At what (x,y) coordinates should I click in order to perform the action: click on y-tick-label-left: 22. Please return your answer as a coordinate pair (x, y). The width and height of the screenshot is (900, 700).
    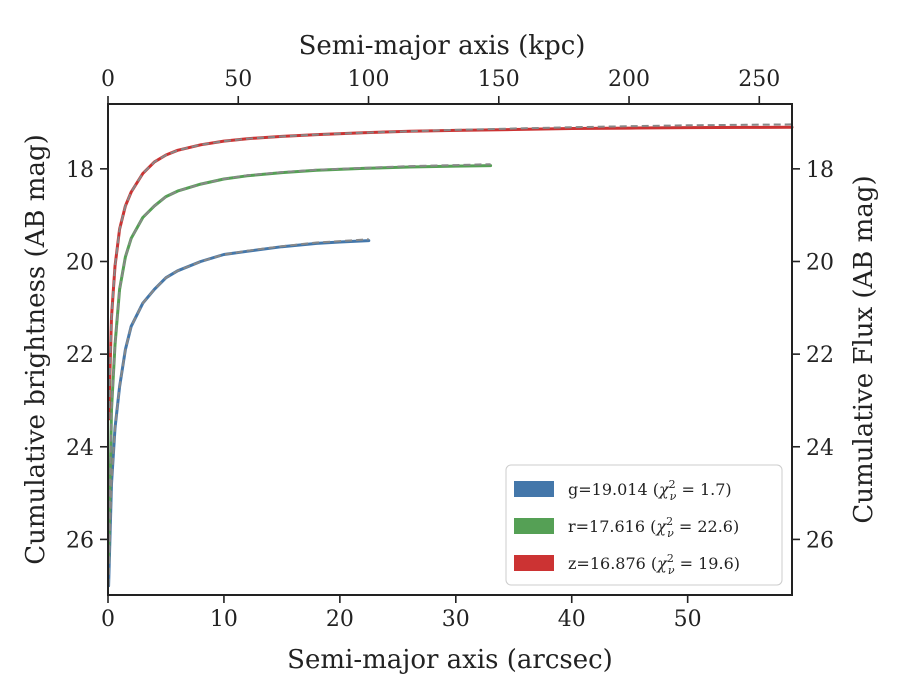
    Looking at the image, I should click on (80, 355).